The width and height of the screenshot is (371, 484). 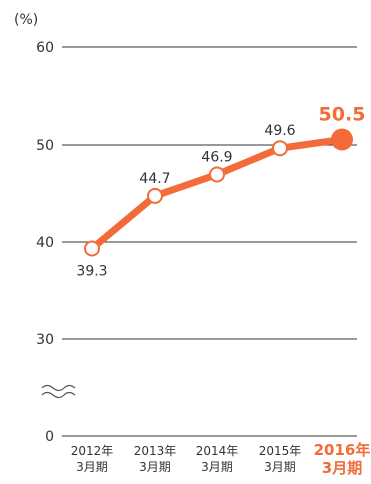 I want to click on y-tick-label: 0, so click(x=49, y=437).